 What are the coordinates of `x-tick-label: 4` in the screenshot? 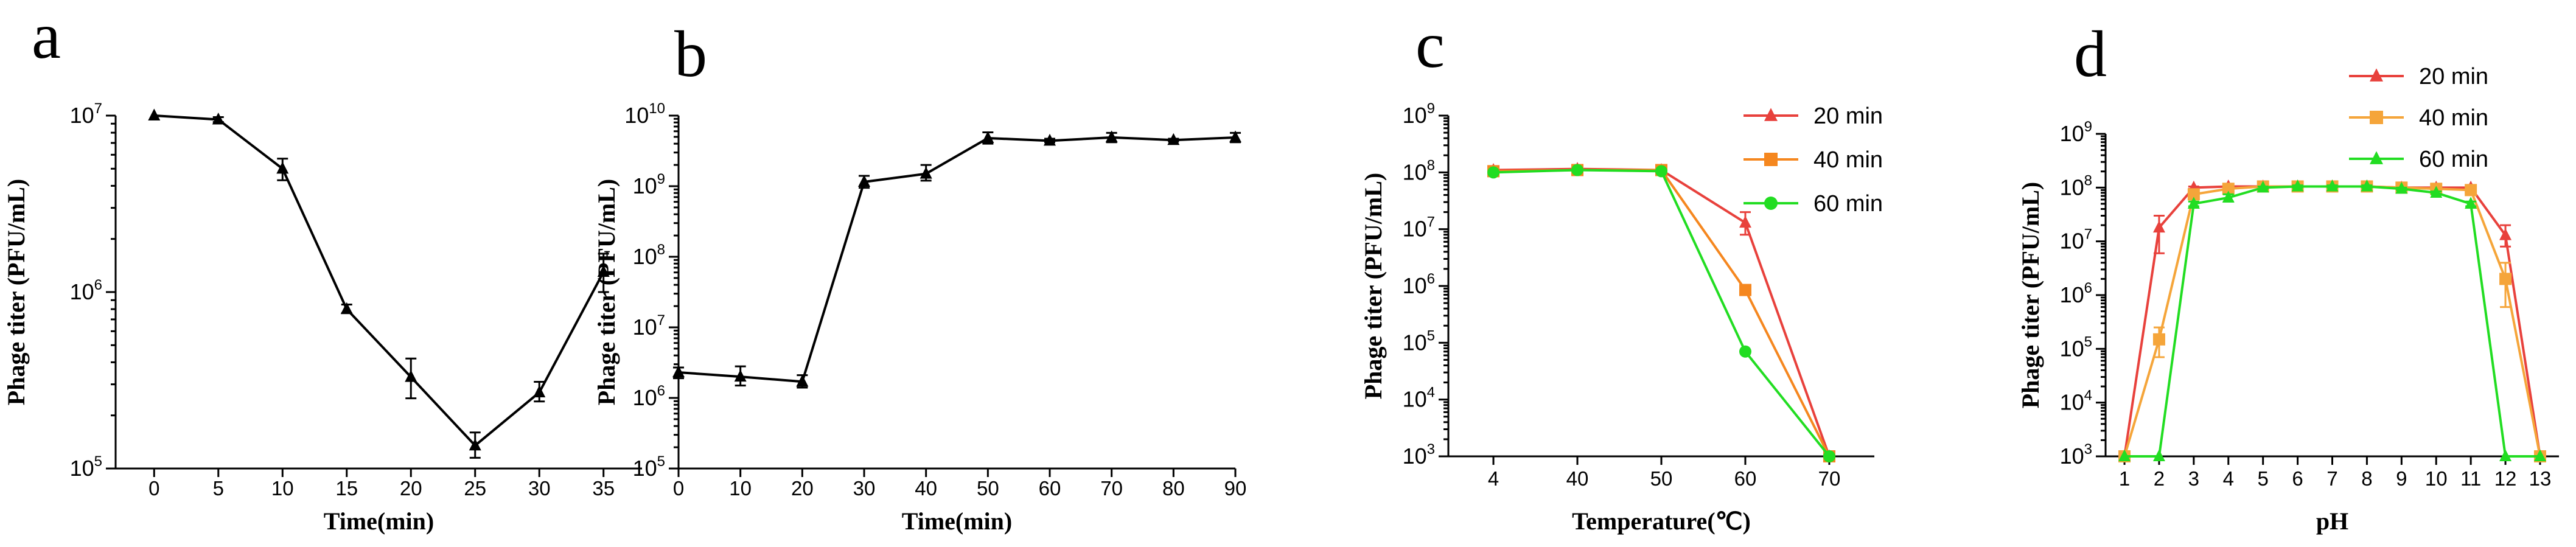 It's located at (2228, 478).